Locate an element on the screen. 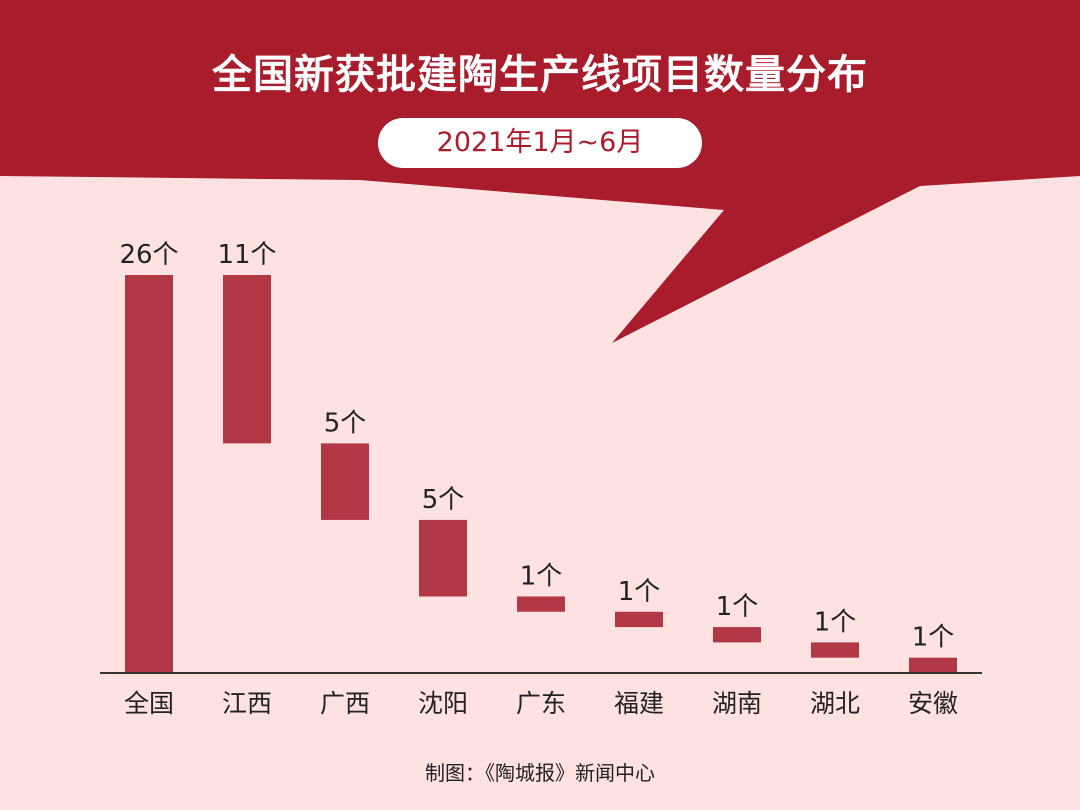 The height and width of the screenshot is (810, 1080). data-label-4: 1个 is located at coordinates (541, 576).